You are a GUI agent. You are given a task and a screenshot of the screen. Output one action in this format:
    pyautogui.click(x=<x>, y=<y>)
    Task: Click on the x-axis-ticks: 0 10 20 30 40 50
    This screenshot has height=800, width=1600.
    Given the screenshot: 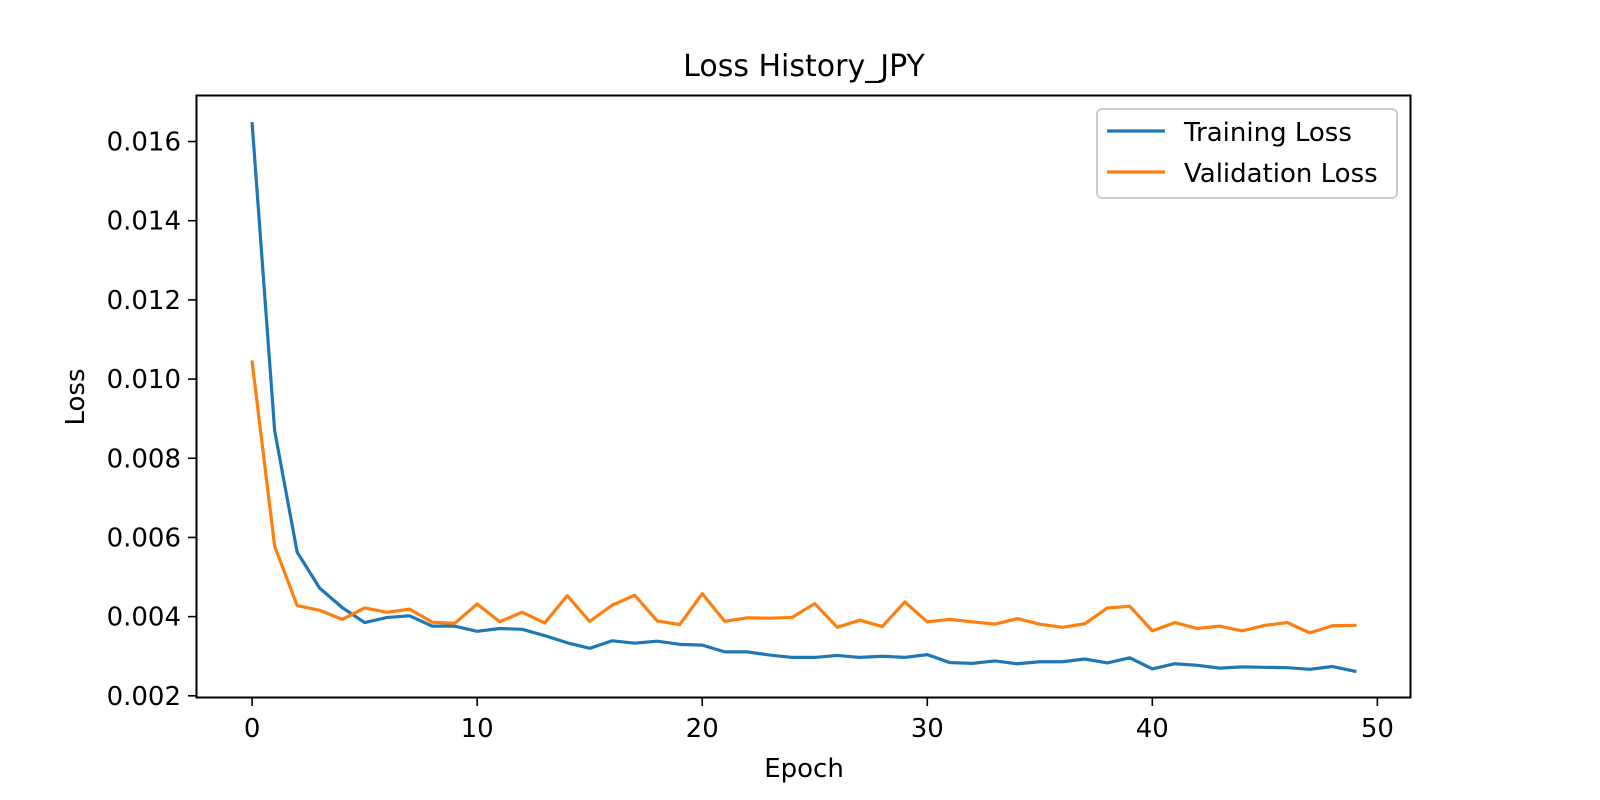 What is the action you would take?
    pyautogui.click(x=819, y=720)
    